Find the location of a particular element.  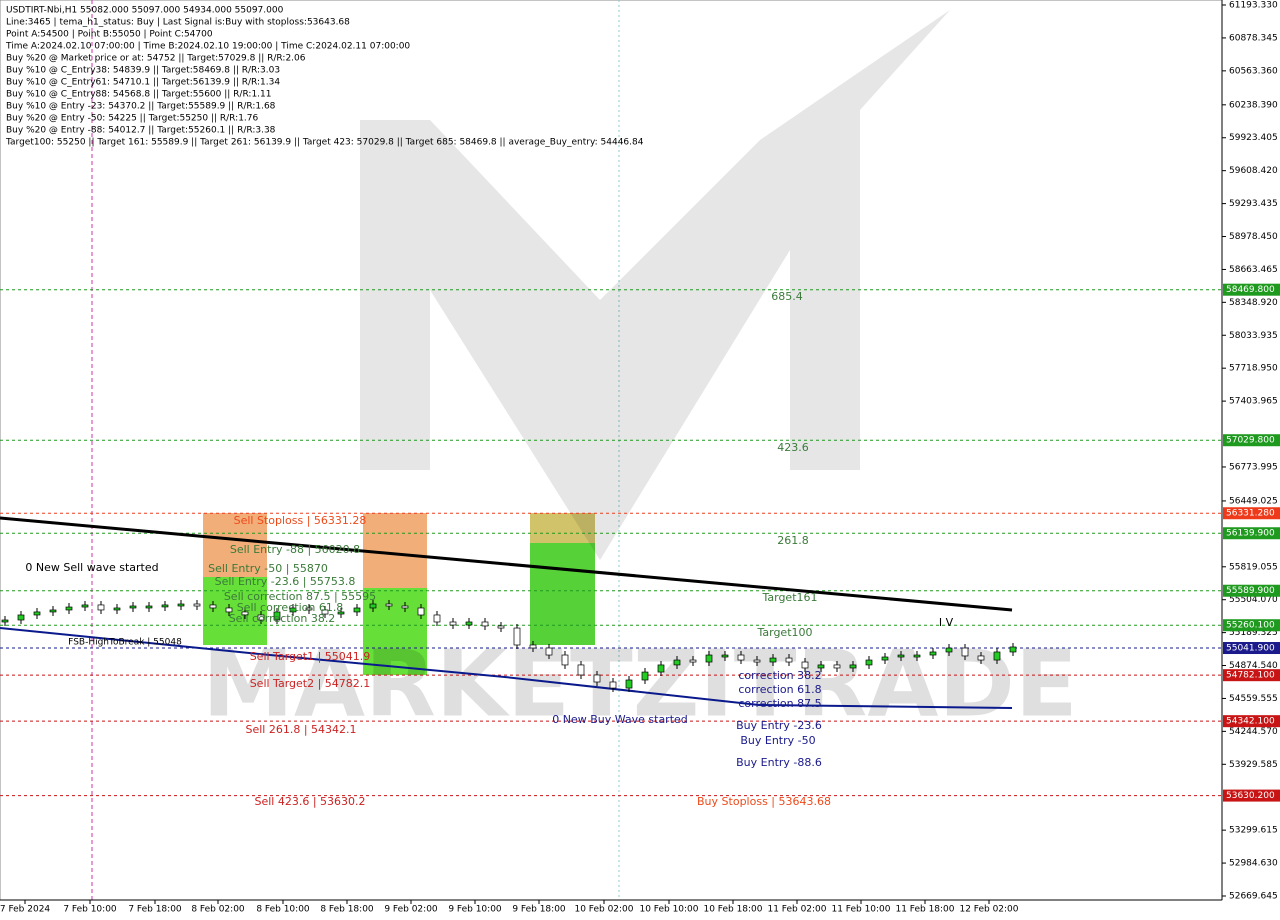

level-label: 55589.900 is located at coordinates (1250, 591).